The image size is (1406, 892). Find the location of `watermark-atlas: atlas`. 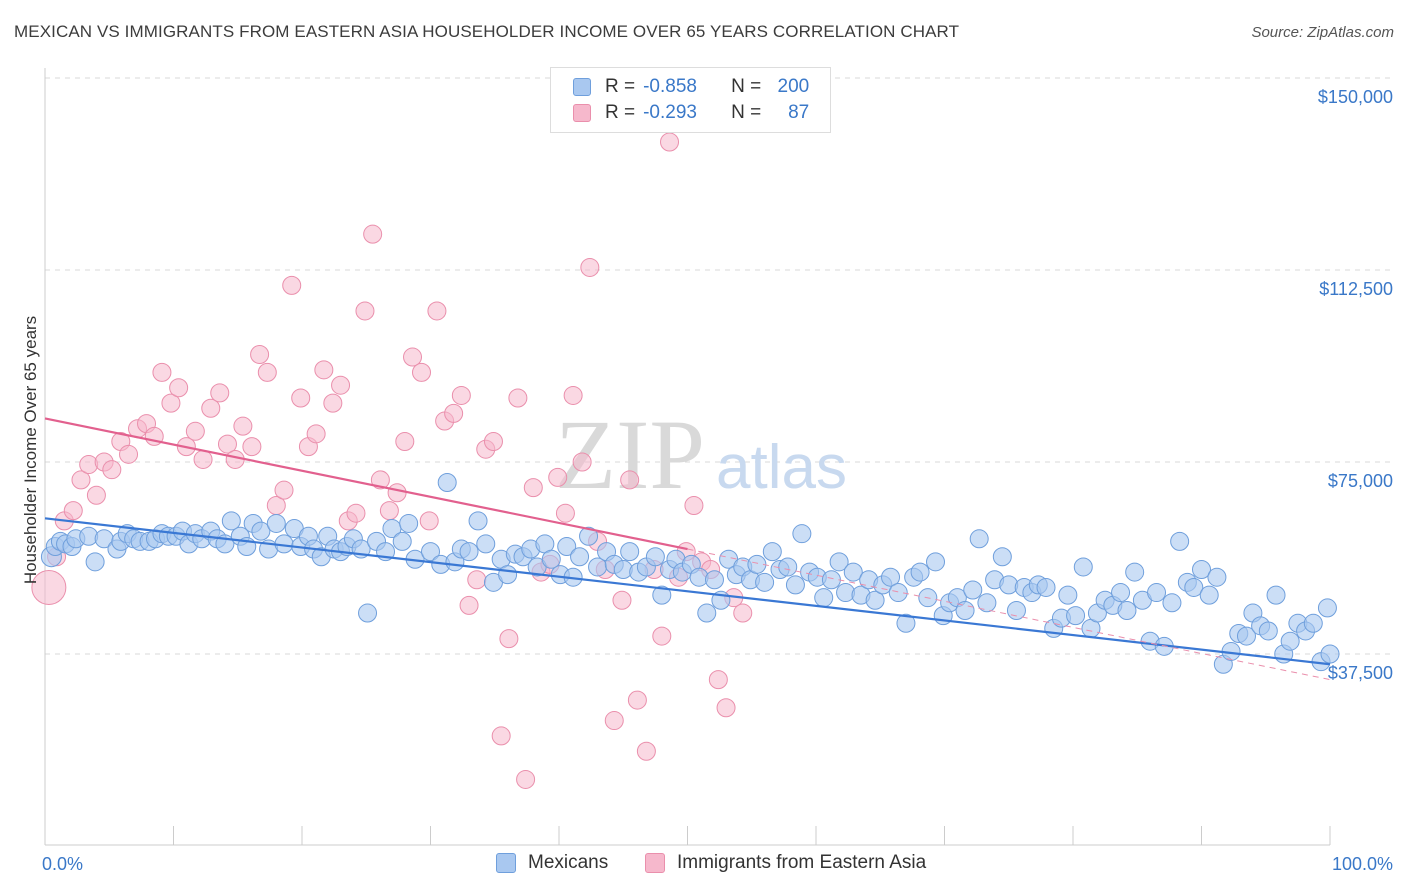

watermark-atlas: atlas is located at coordinates (781, 467).